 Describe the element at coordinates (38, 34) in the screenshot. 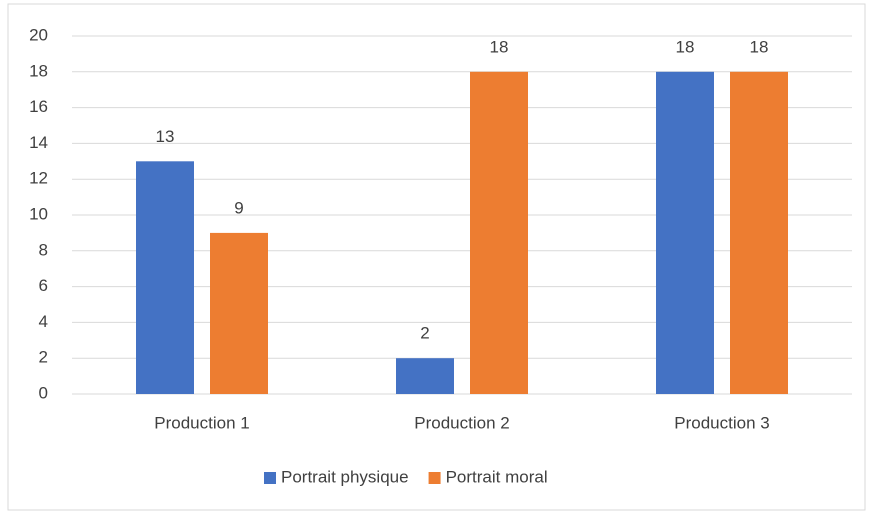

I see `y-tick-label: 20` at that location.